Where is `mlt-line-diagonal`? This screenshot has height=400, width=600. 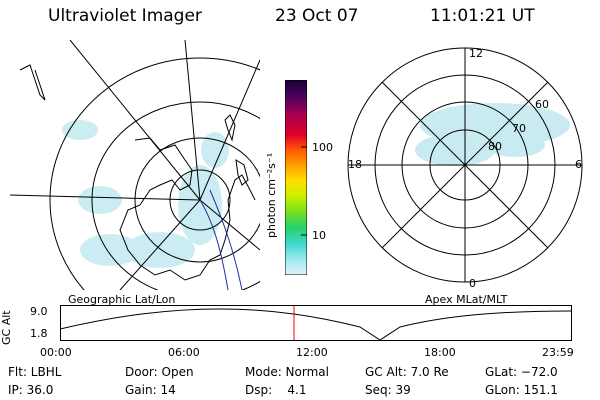
mlt-line-diagonal is located at coordinates (465, 165).